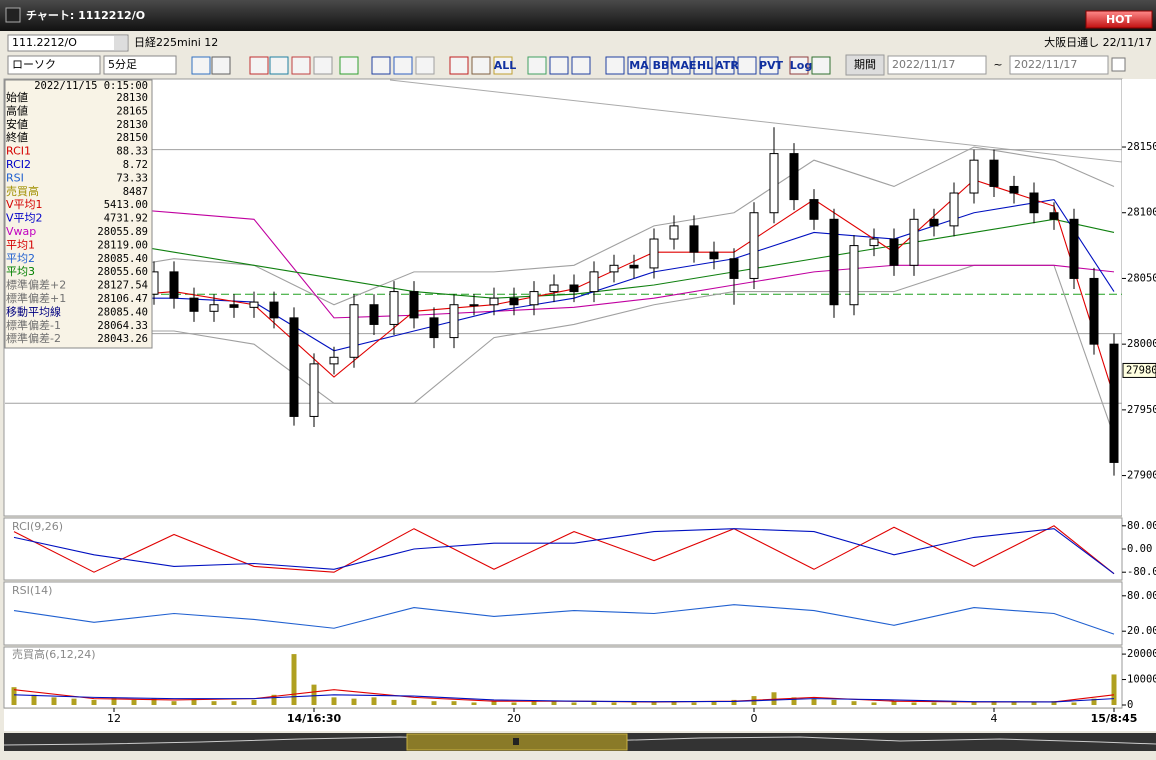 The height and width of the screenshot is (760, 1156). Describe the element at coordinates (563, 677) in the screenshot. I see `volume-panel` at that location.